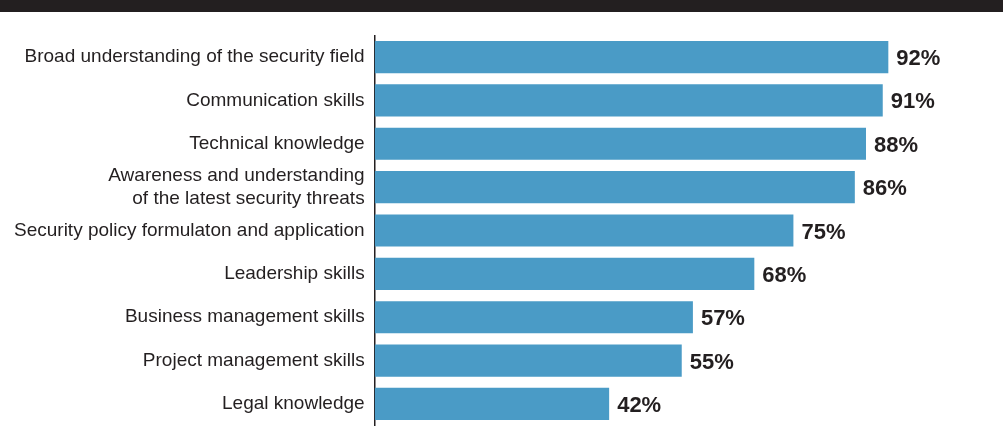  What do you see at coordinates (711, 361) in the screenshot?
I see `data-label: 55%` at bounding box center [711, 361].